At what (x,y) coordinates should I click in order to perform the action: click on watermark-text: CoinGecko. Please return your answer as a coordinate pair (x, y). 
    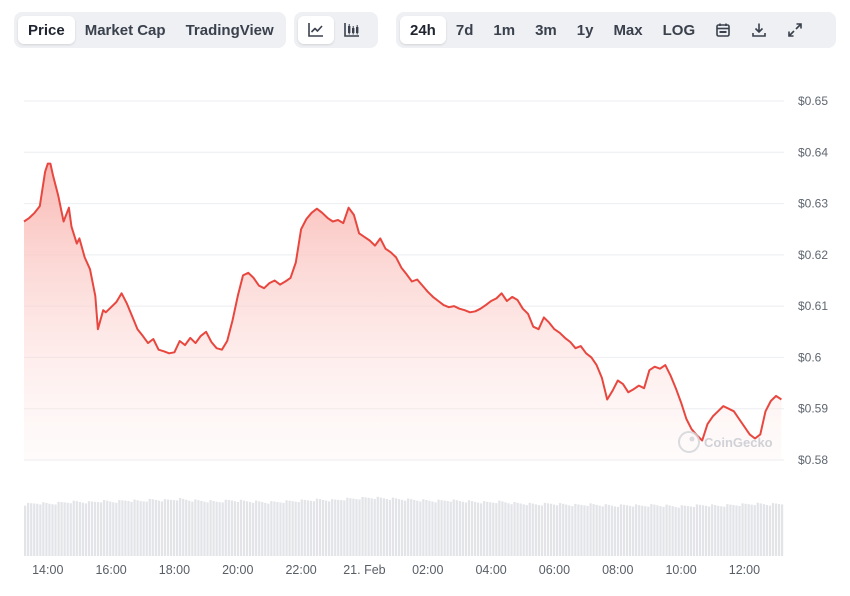
    Looking at the image, I should click on (738, 442).